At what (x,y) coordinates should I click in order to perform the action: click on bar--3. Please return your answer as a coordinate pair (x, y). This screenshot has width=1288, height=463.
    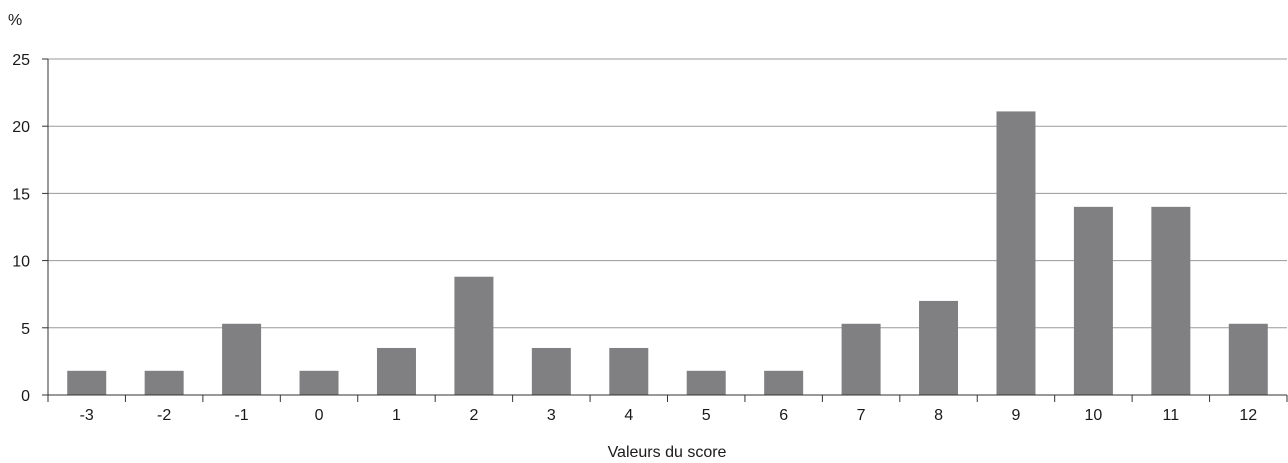
    Looking at the image, I should click on (87, 382).